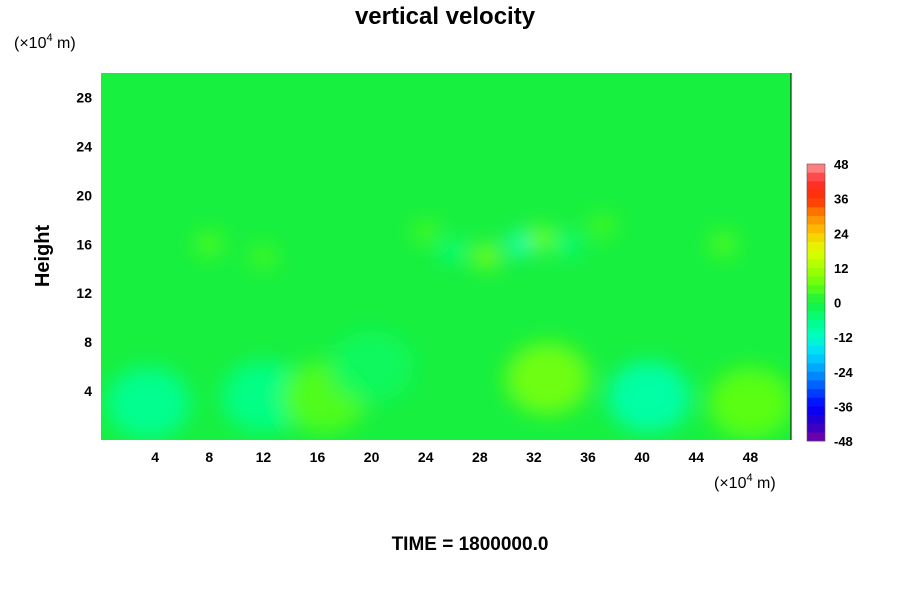 The image size is (900, 600). I want to click on x-tick-label: 4, so click(155, 457).